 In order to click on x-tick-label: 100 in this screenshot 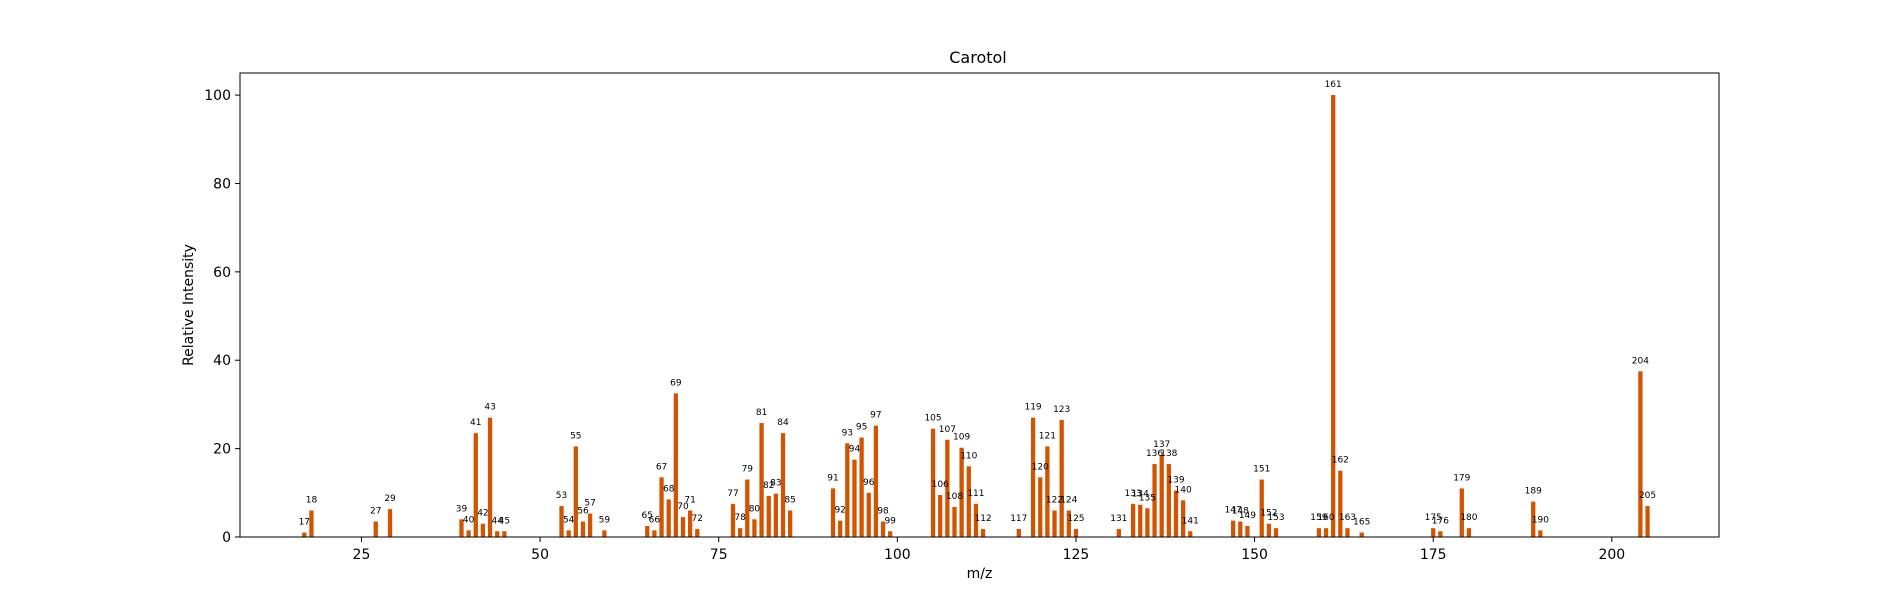, I will do `click(897, 555)`.